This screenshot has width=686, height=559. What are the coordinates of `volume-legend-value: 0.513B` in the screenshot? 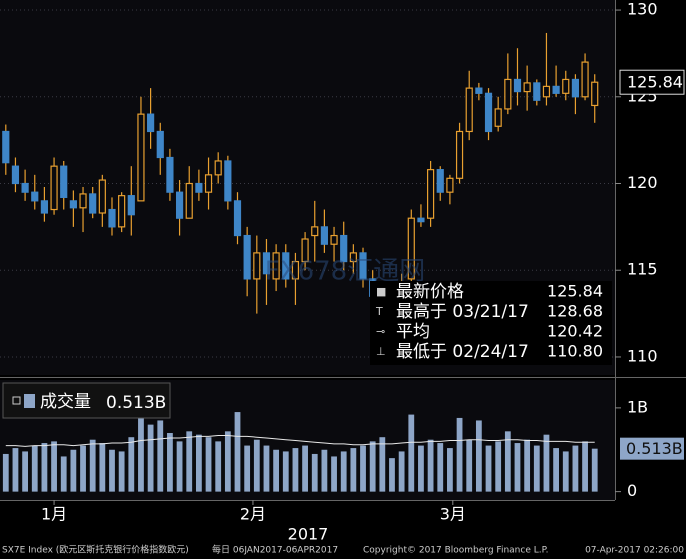 It's located at (136, 403).